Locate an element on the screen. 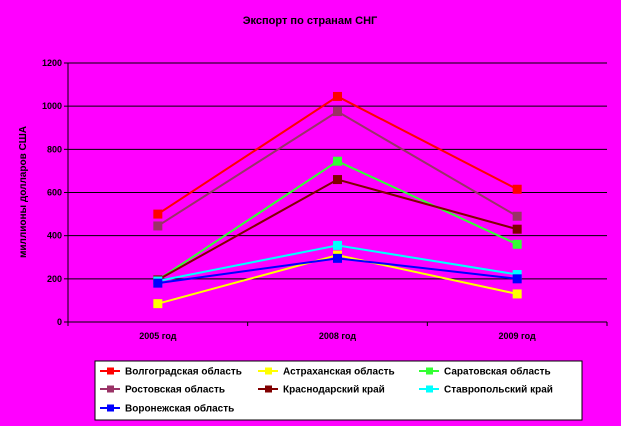  legend-label: Ставропольский край is located at coordinates (498, 390).